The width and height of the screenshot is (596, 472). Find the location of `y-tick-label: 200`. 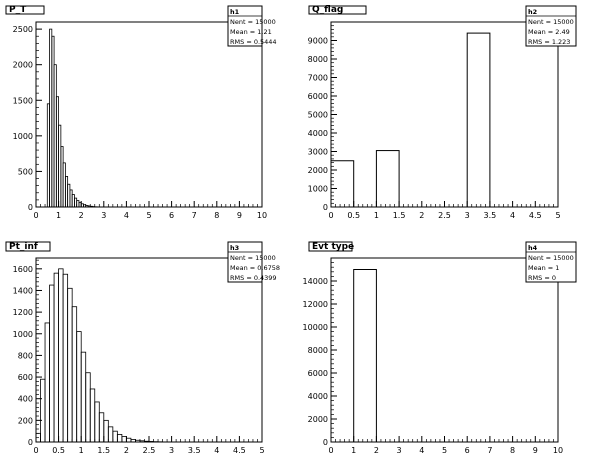

y-tick-label: 200 is located at coordinates (25, 420).